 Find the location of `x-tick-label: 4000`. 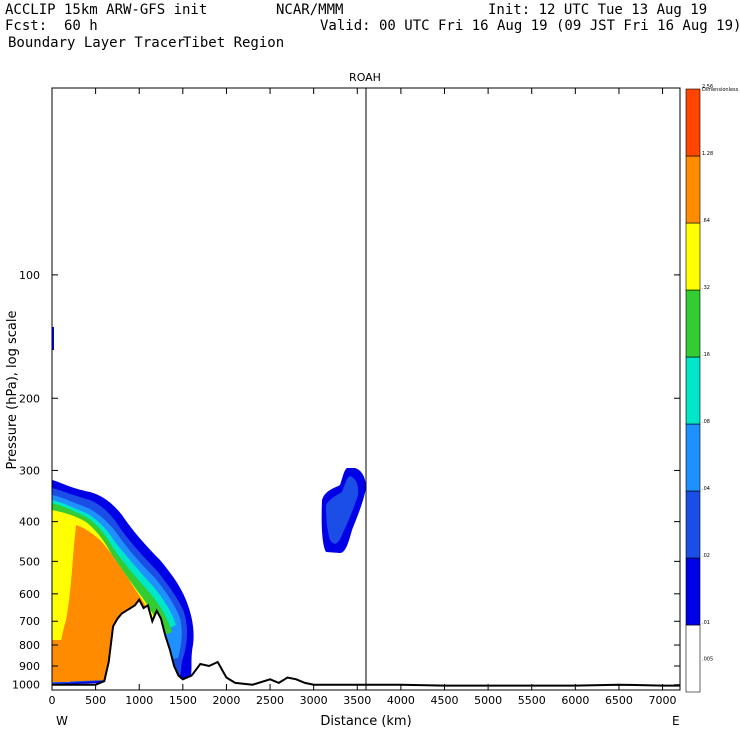

x-tick-label: 4000 is located at coordinates (401, 700).